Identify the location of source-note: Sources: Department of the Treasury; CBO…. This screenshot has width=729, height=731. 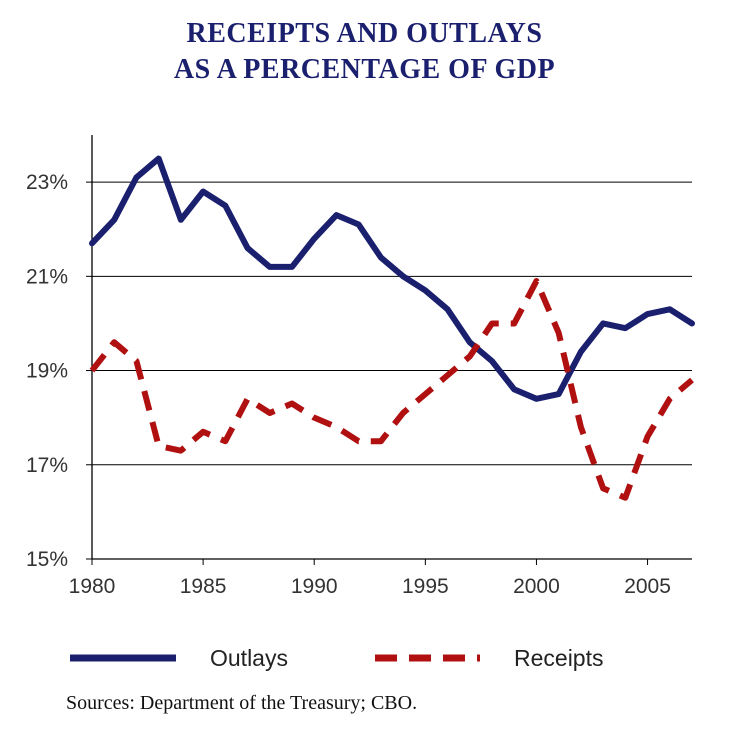
(242, 703).